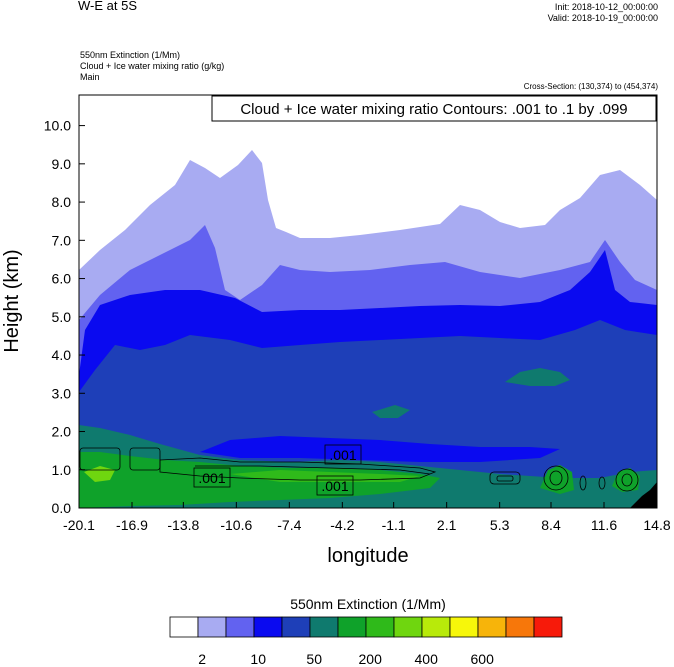  I want to click on region-green, so click(259, 480).